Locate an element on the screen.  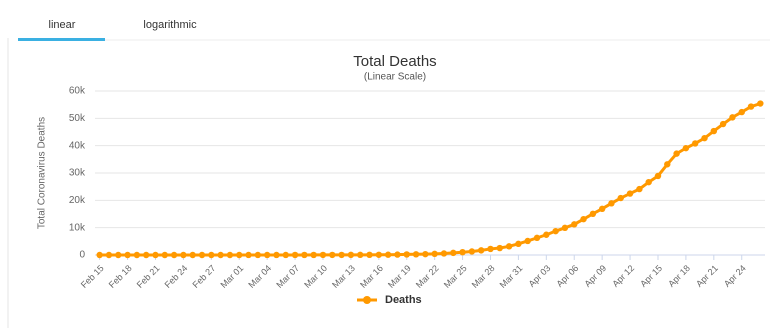
y-tick-label: 40k is located at coordinates (77, 145).